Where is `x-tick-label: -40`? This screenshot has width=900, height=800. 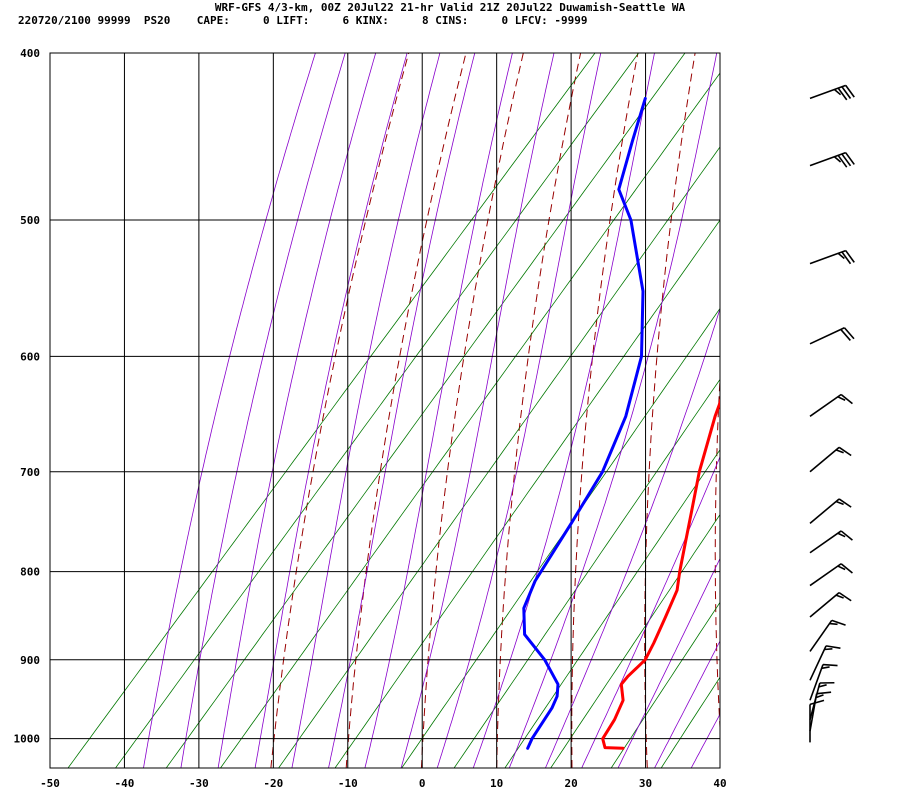
x-tick-label: -40 is located at coordinates (125, 783).